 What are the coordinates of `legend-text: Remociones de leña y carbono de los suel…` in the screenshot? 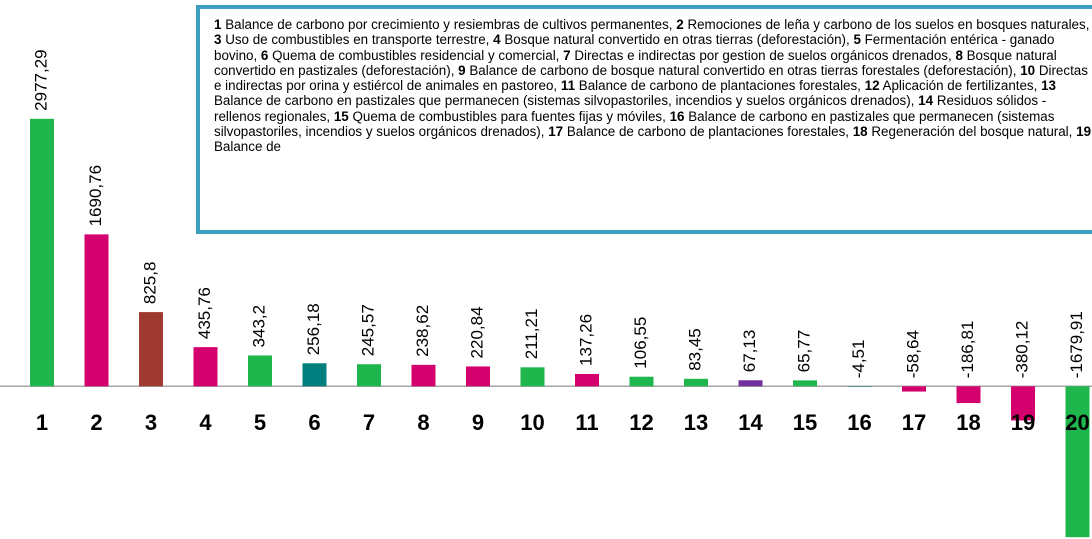 It's located at (888, 24).